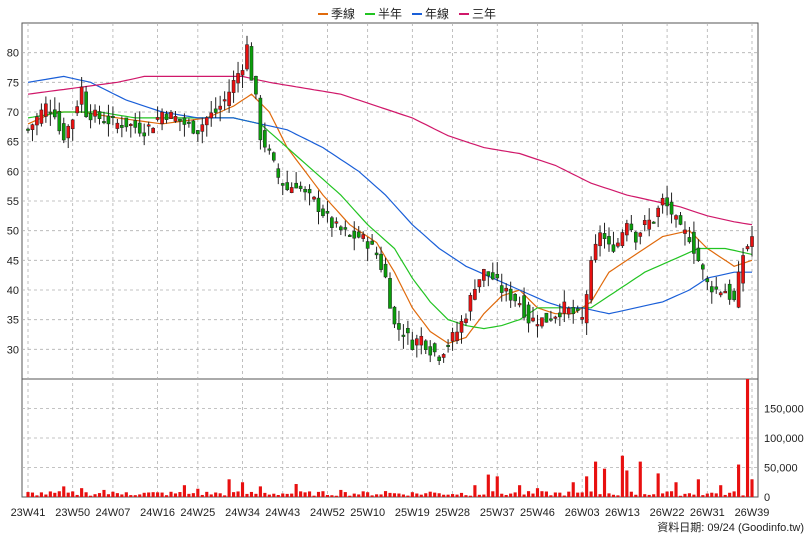 Image resolution: width=808 pixels, height=540 pixels. Describe the element at coordinates (767, 498) in the screenshot. I see `volume-tick-label: 0` at that location.